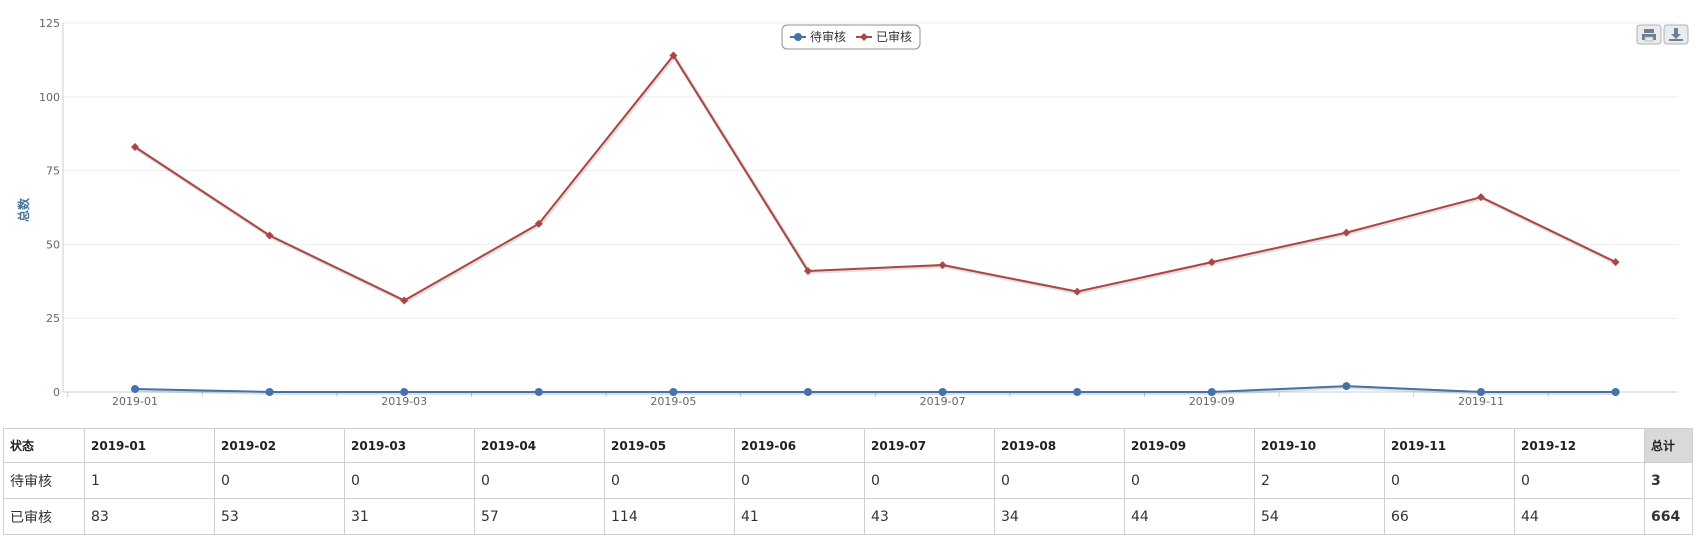  I want to click on table-cell: 2, so click(1319, 480).